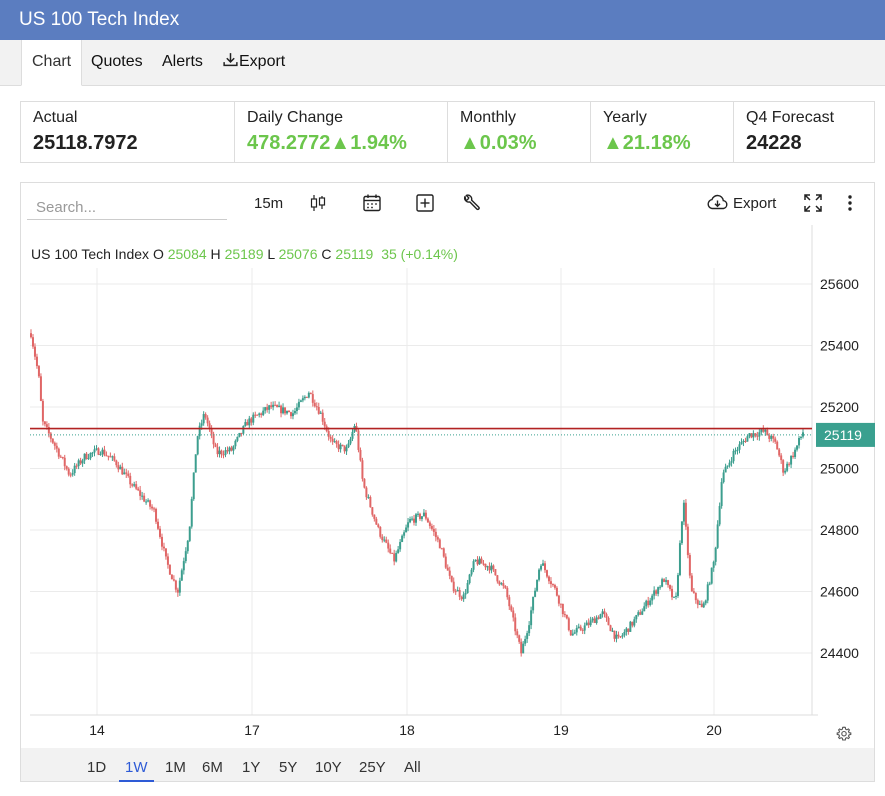 Image resolution: width=885 pixels, height=796 pixels. I want to click on chart-export-button: Export, so click(741, 205).